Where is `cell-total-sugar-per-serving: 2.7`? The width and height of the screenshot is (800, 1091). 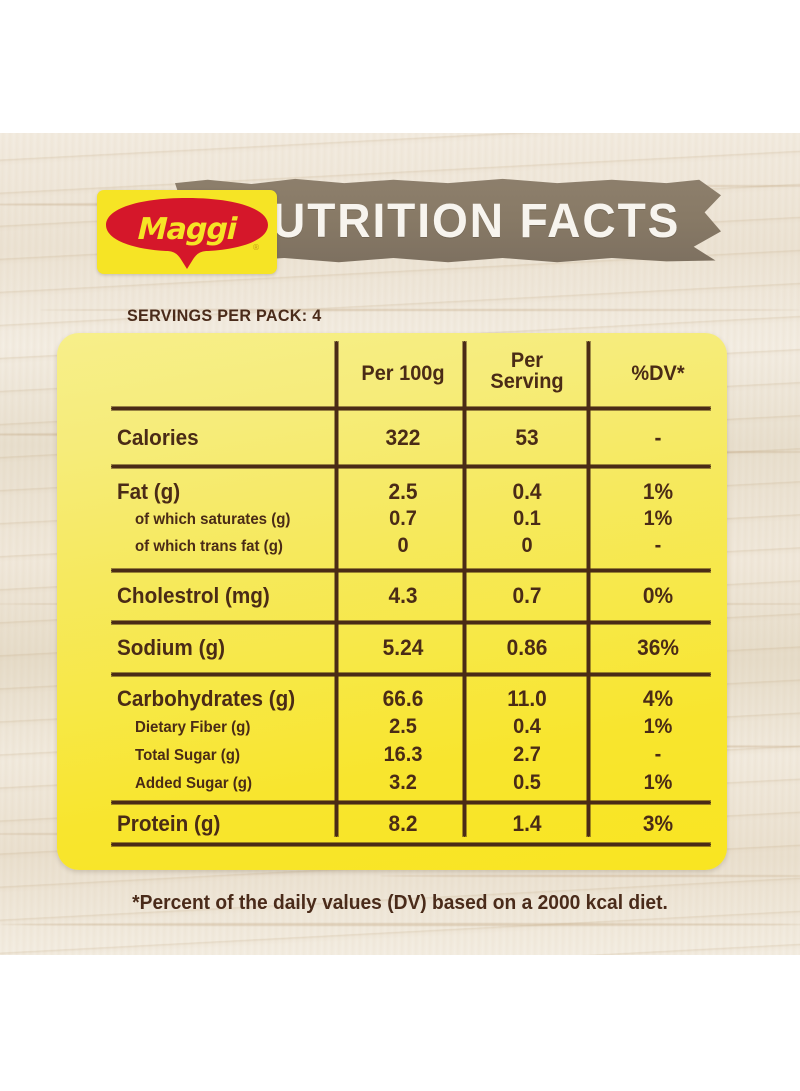
cell-total-sugar-per-serving: 2.7 is located at coordinates (527, 754).